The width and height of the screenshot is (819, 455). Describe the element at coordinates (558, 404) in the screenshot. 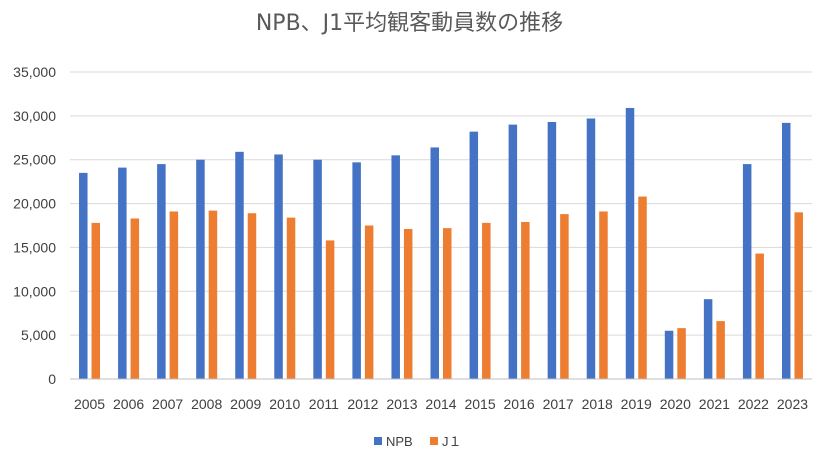

I see `x-tick-label: 2017` at that location.